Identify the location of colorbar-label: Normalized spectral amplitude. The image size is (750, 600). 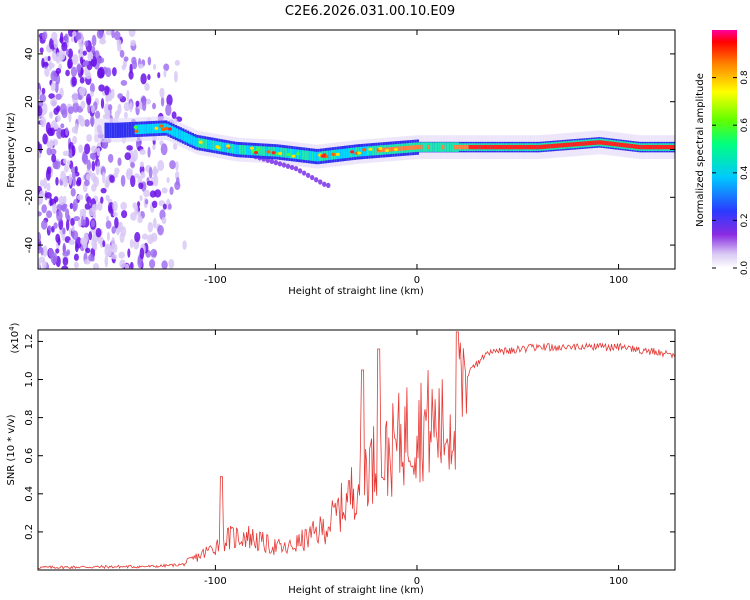
(700, 150).